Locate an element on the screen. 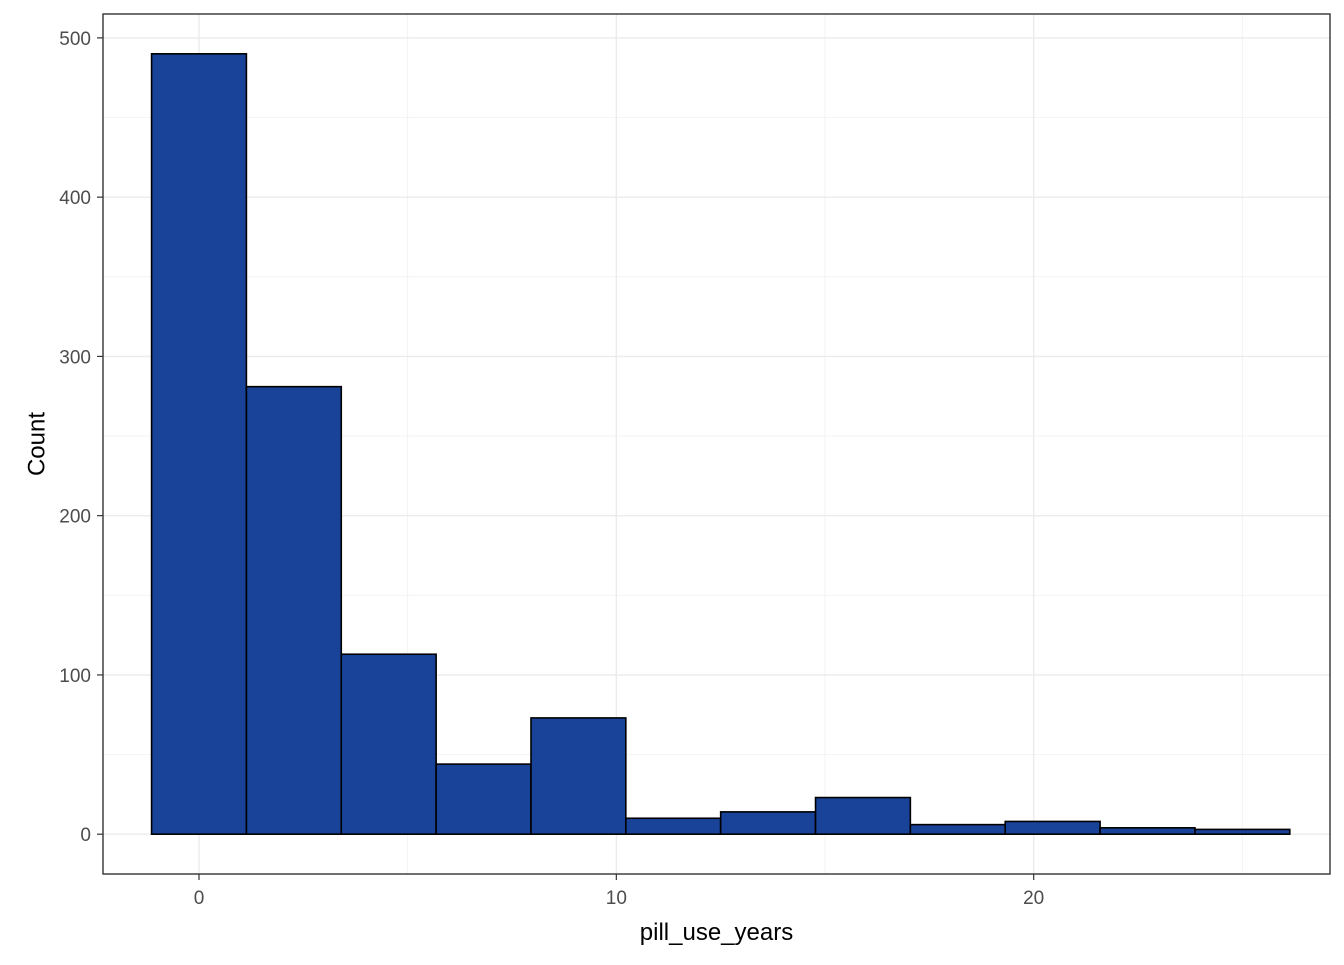 The image size is (1344, 965). y-tick-label: 300 is located at coordinates (75, 357).